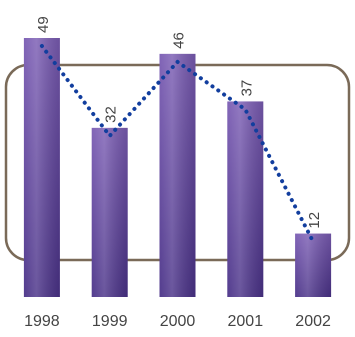  Describe the element at coordinates (43, 24) in the screenshot. I see `data-label-1998: 49` at that location.